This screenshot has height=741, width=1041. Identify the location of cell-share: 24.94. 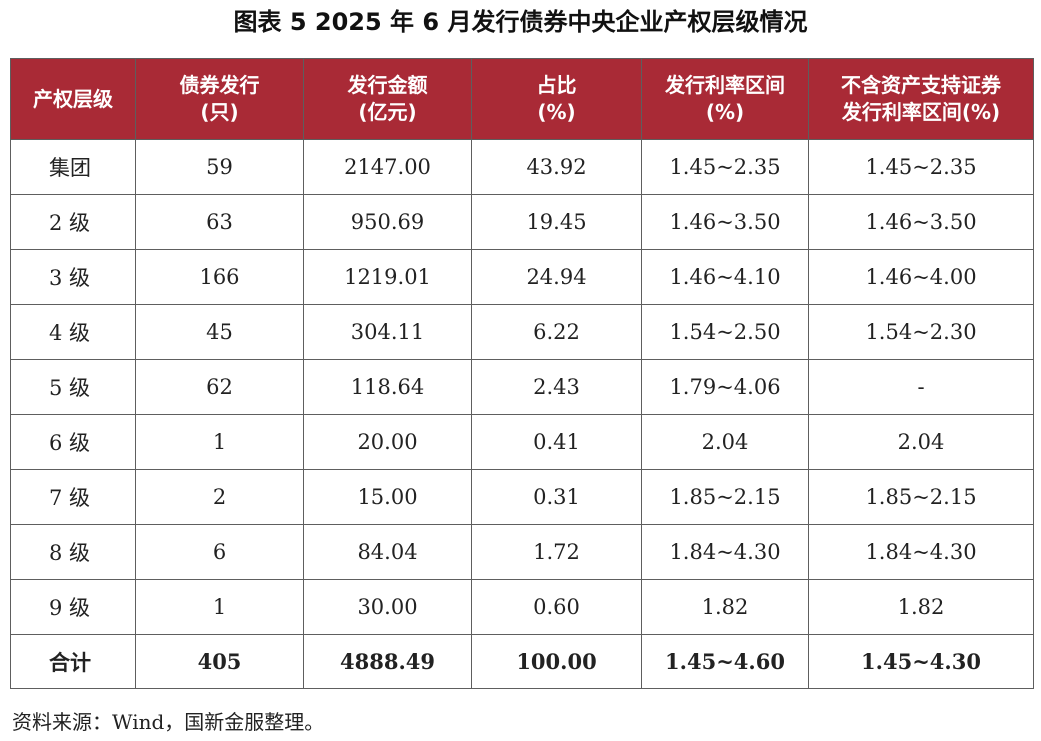
(556, 277).